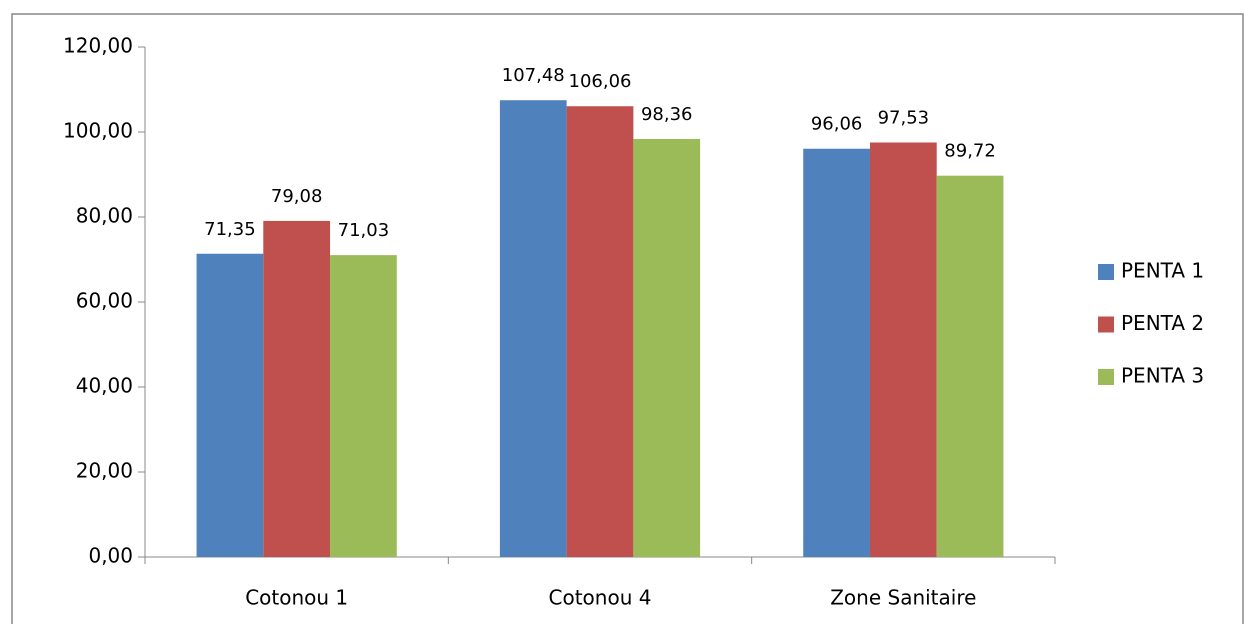 Image resolution: width=1245 pixels, height=624 pixels. Describe the element at coordinates (837, 124) in the screenshot. I see `value-label: 96,06` at that location.